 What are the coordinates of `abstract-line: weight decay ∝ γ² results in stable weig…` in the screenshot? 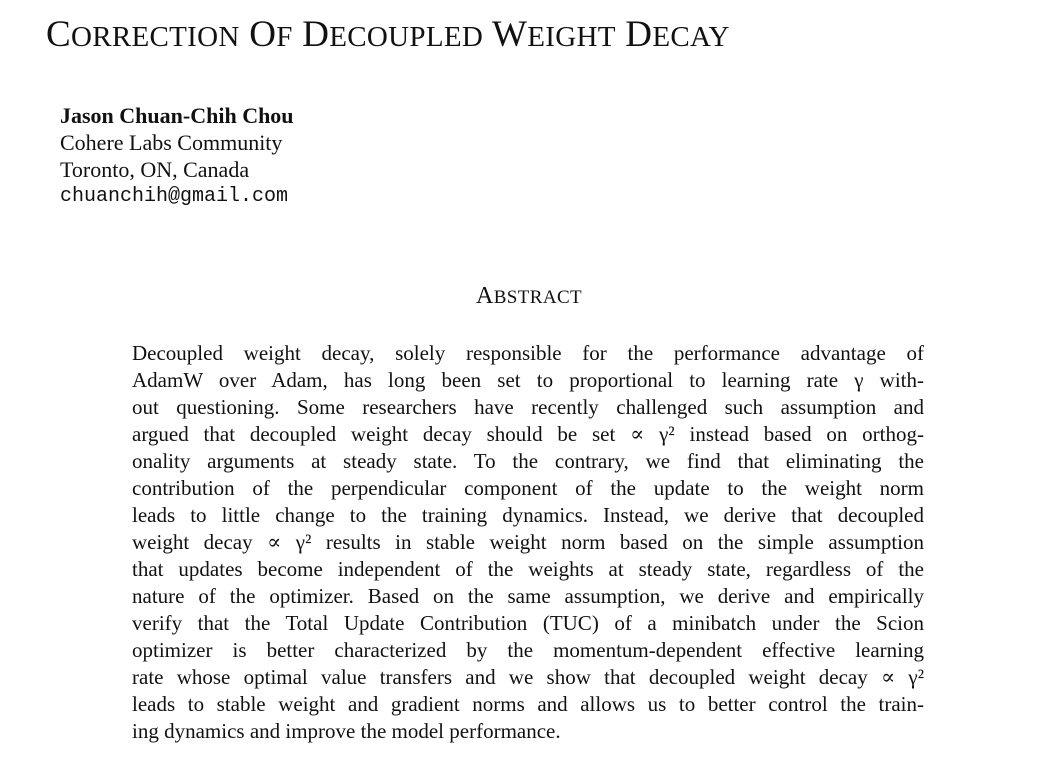 It's located at (528, 542).